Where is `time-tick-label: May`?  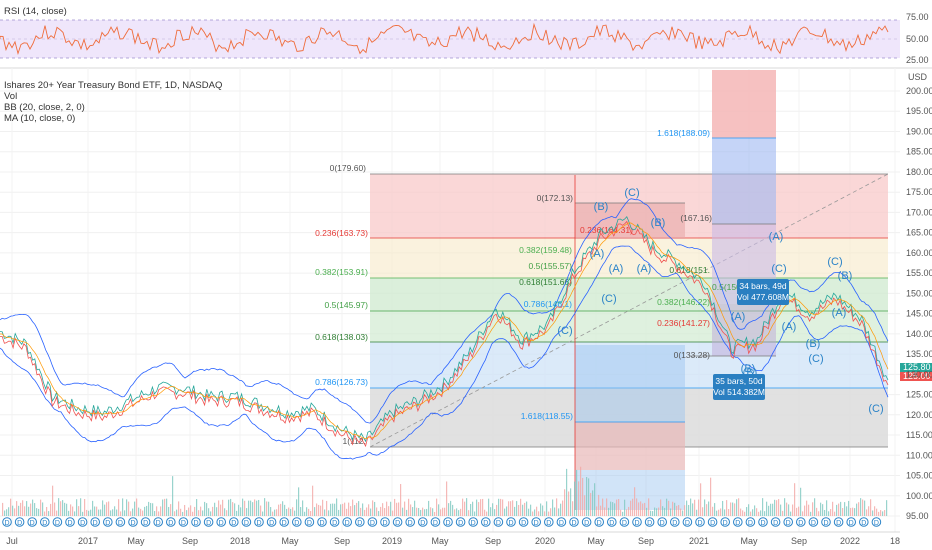 time-tick-label: May is located at coordinates (596, 541).